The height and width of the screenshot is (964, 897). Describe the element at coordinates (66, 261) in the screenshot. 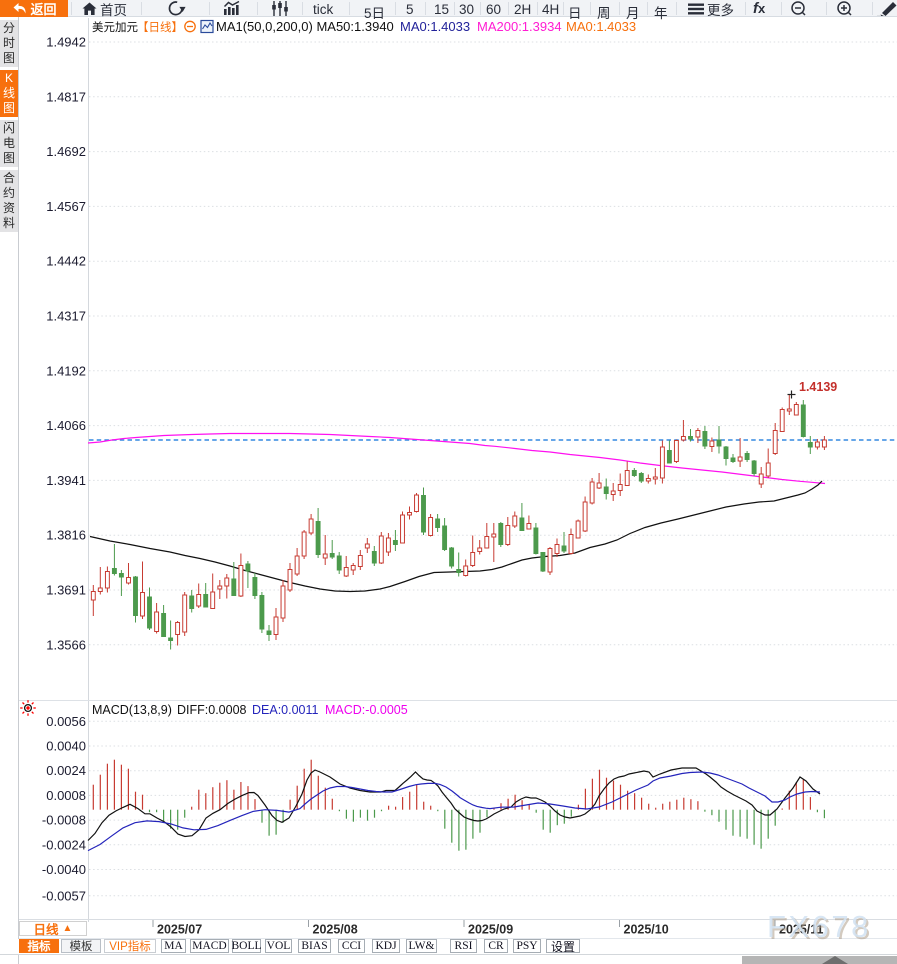

I see `svg-text: 1.4442` at that location.